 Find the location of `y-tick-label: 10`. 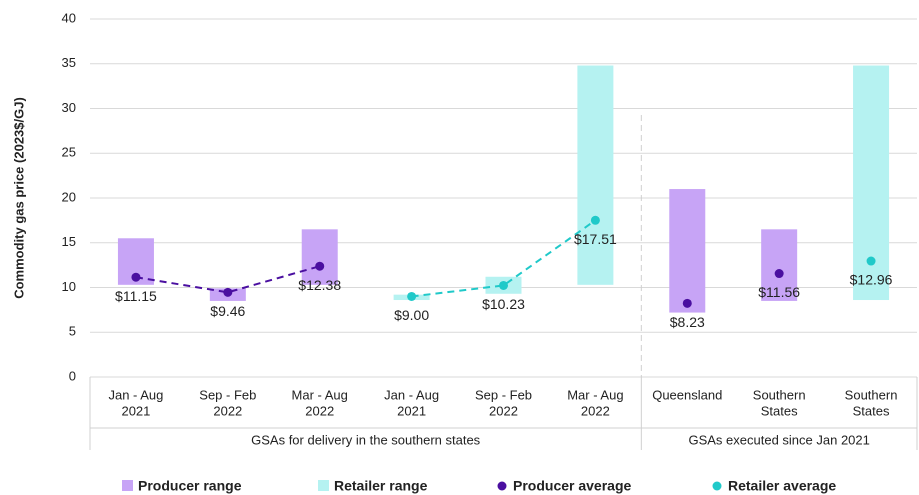

y-tick-label: 10 is located at coordinates (69, 286).